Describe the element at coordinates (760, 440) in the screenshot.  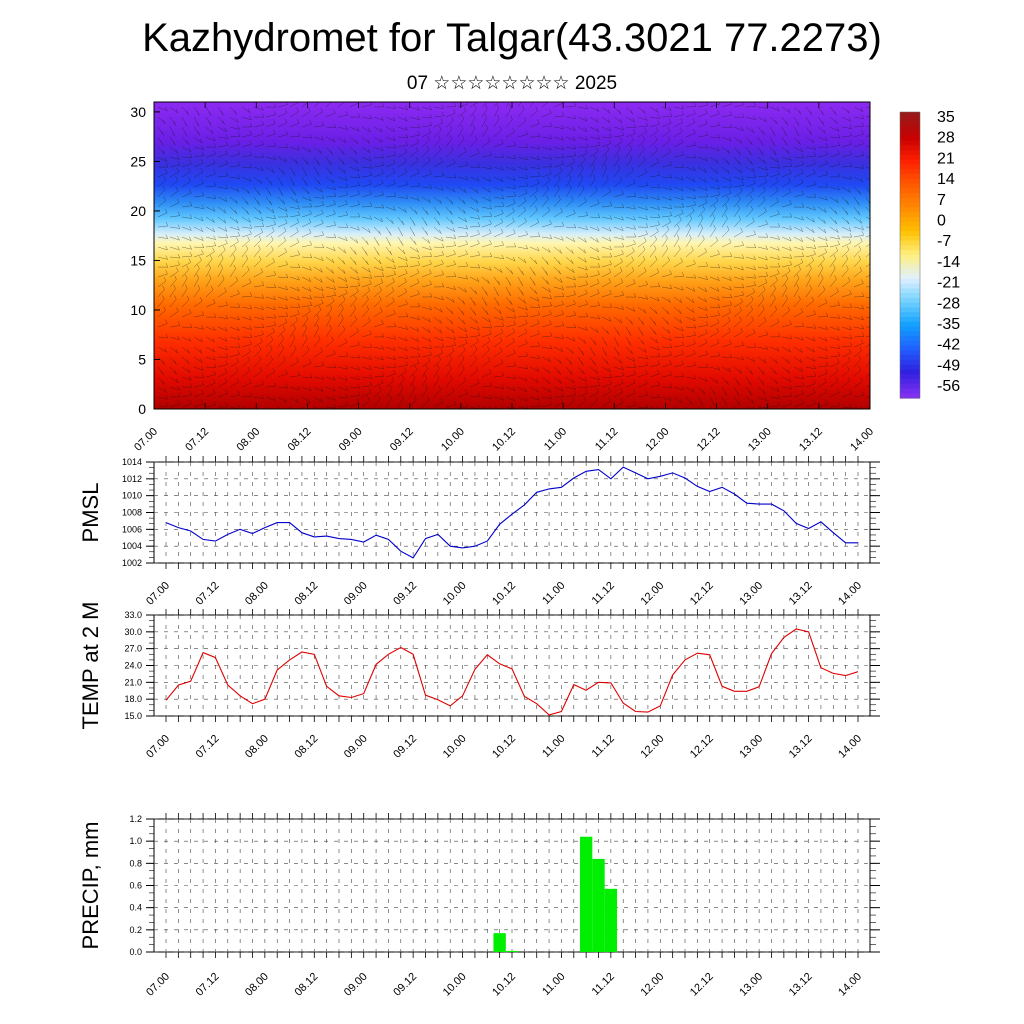
I see `cross-section-x-tick-label: 13.00` at that location.